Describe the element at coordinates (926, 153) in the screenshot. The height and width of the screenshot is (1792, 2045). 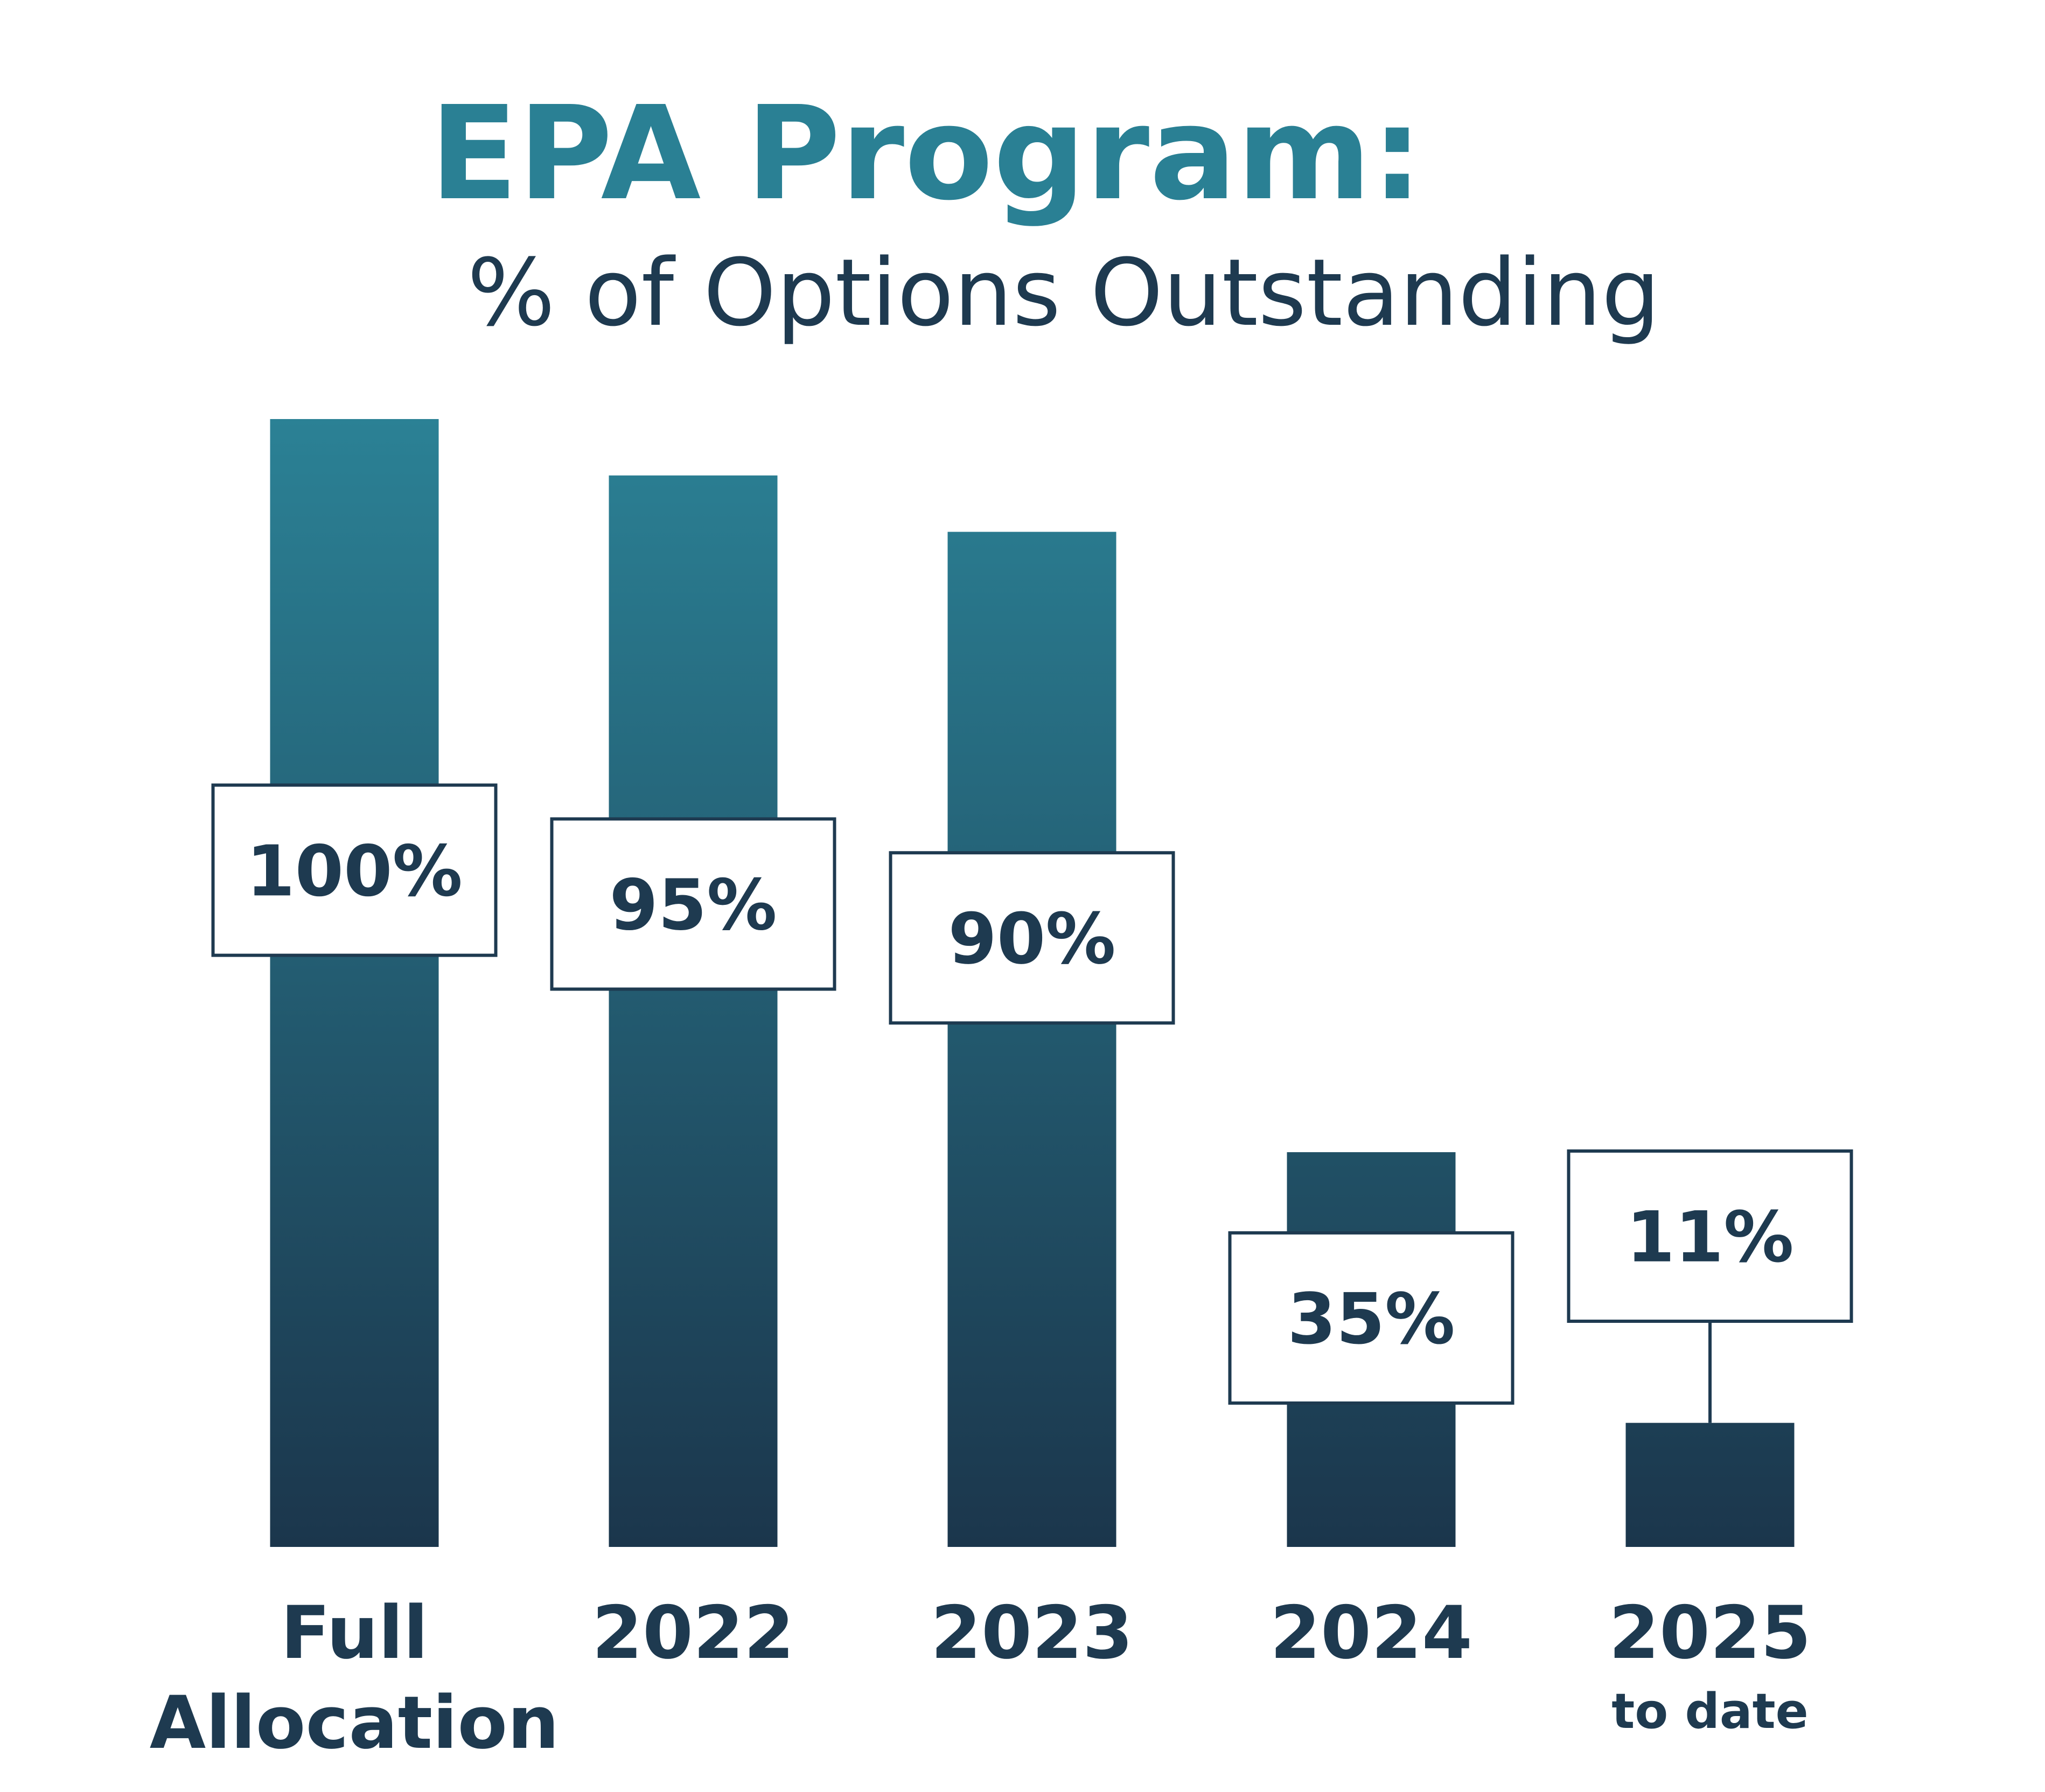
I see `chart-title: EPA Program:` at that location.